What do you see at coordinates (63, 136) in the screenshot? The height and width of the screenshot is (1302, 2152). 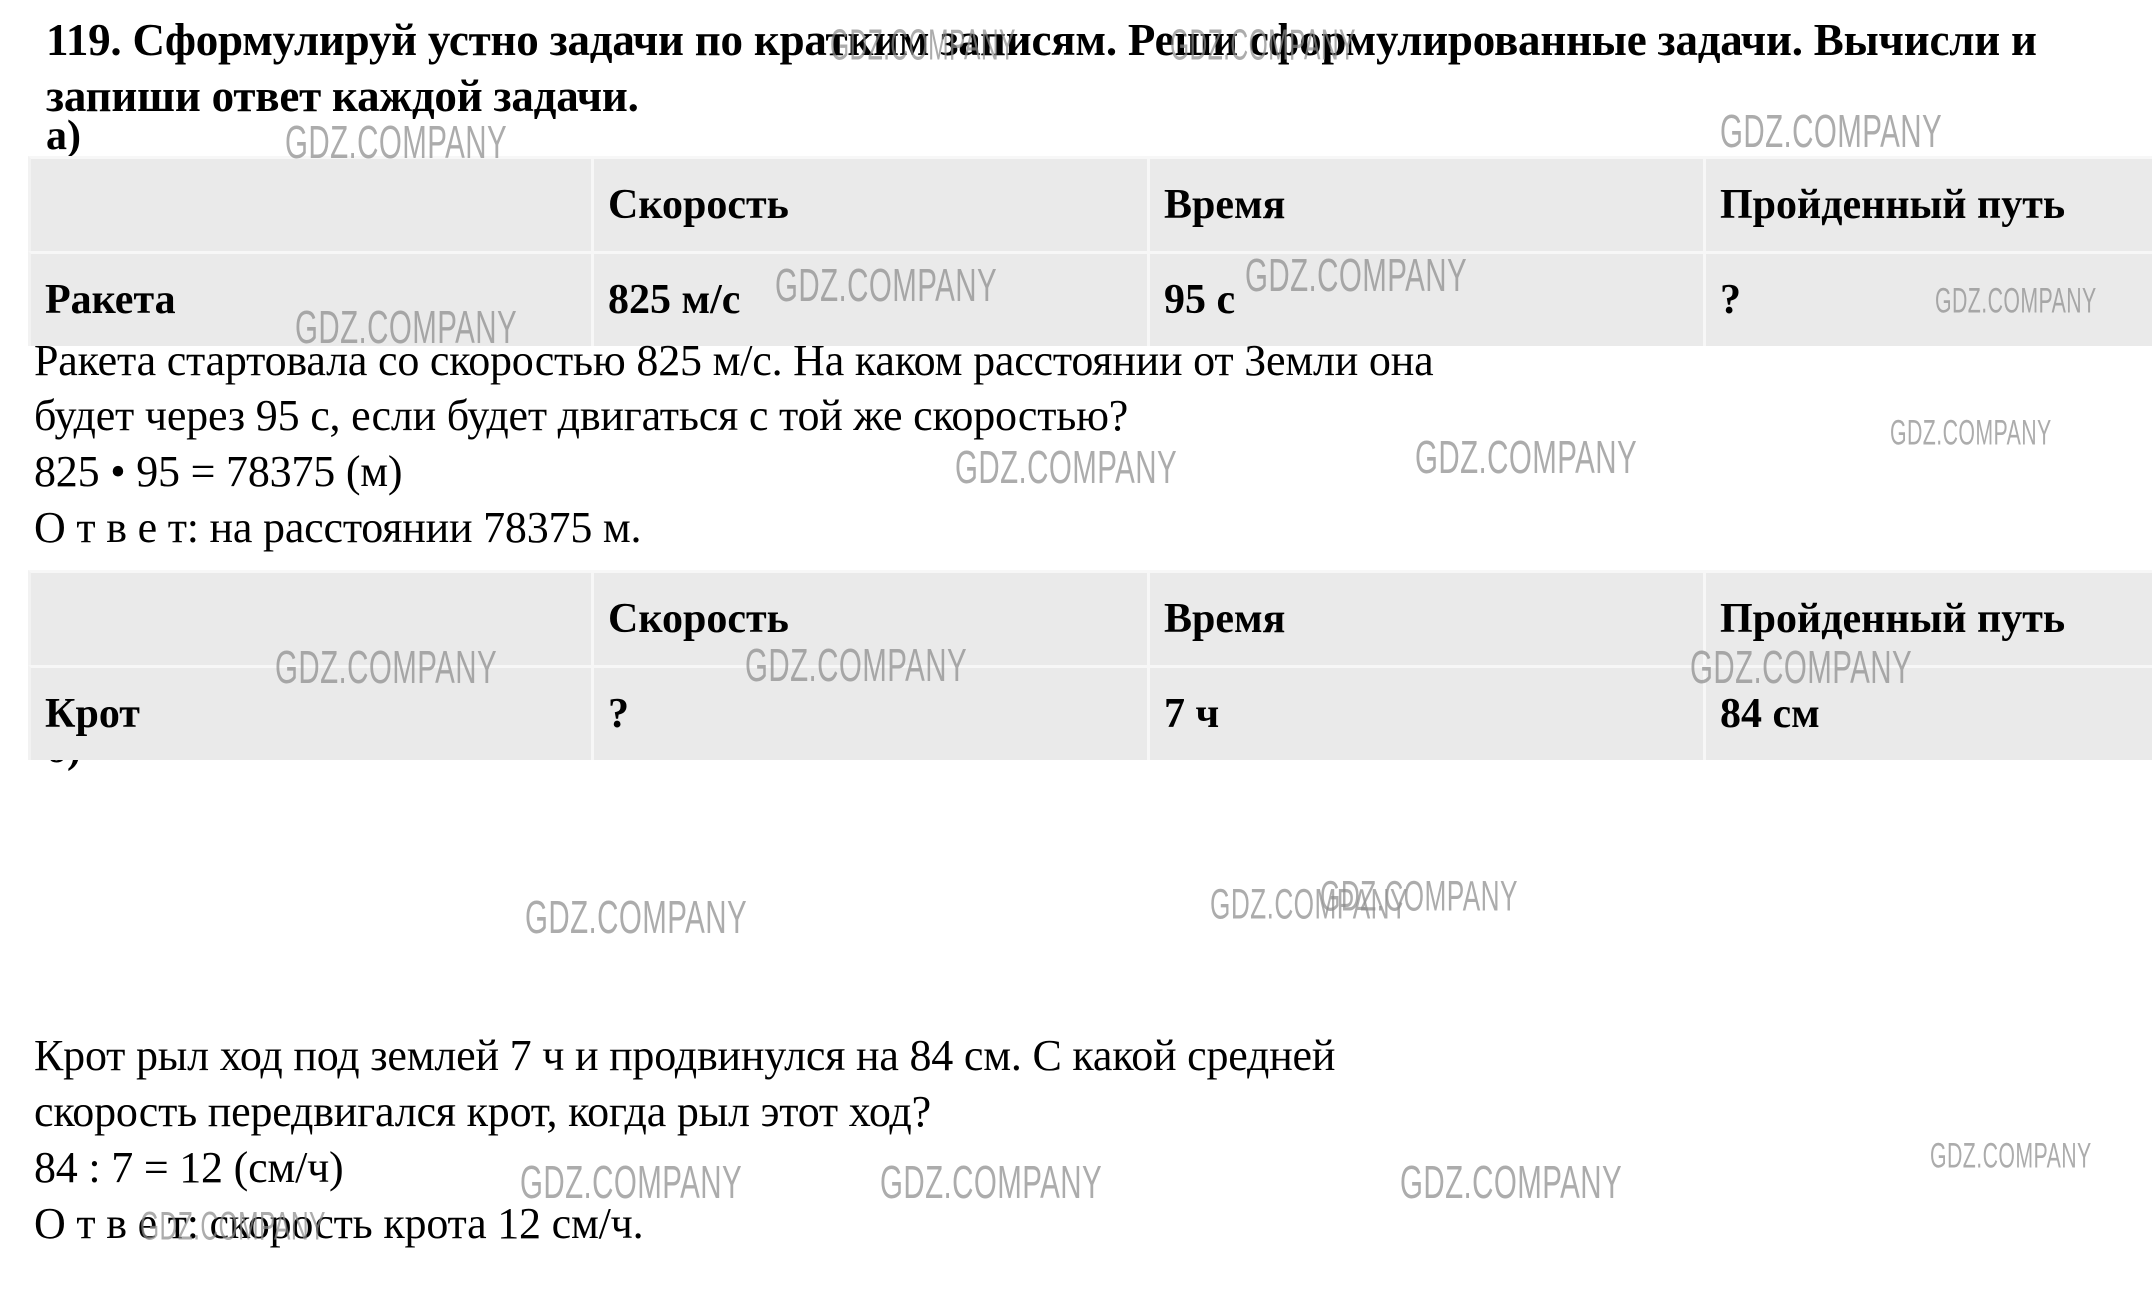 I see `section-letter-a: а)` at bounding box center [63, 136].